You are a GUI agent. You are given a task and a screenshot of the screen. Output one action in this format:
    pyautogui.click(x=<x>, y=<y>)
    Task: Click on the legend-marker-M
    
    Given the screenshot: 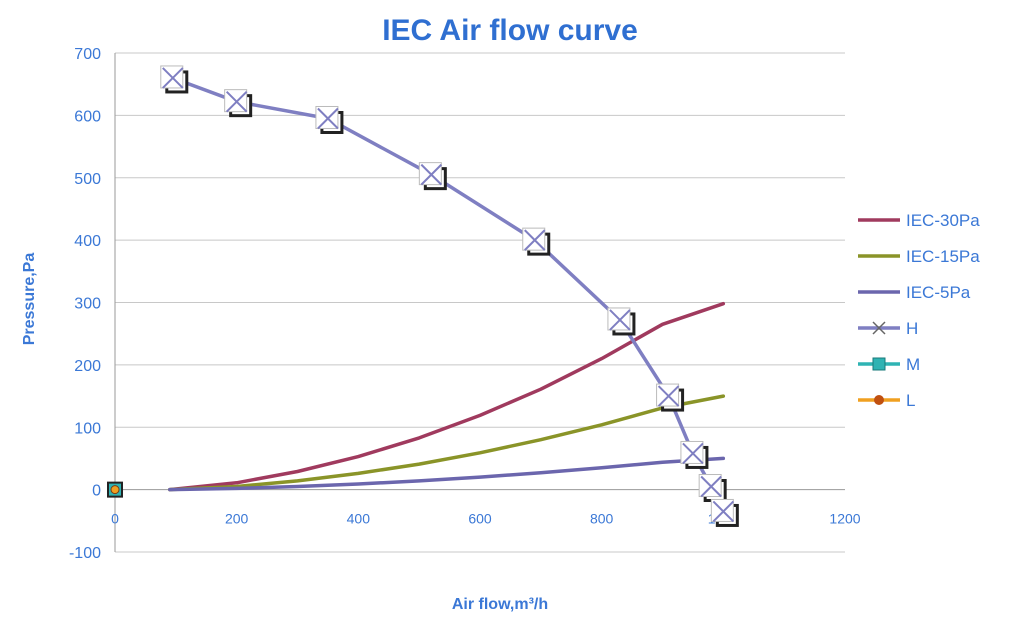 What is the action you would take?
    pyautogui.click(x=879, y=364)
    